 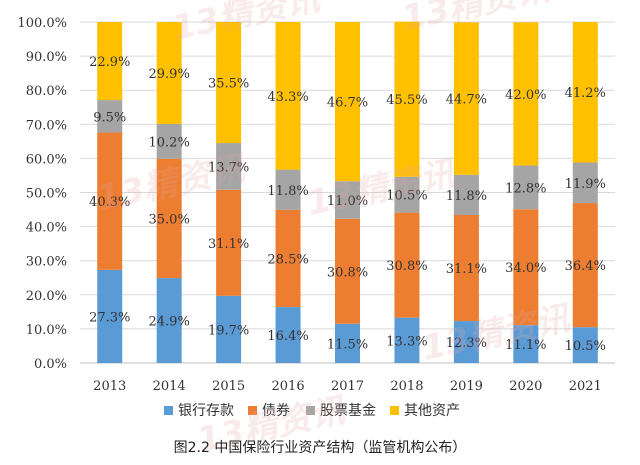 I want to click on data-label: 44.7%, so click(x=466, y=100).